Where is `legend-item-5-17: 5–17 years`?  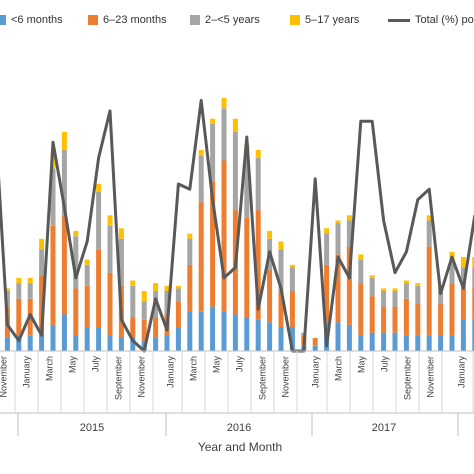
legend-item-5-17: 5–17 years is located at coordinates (324, 20).